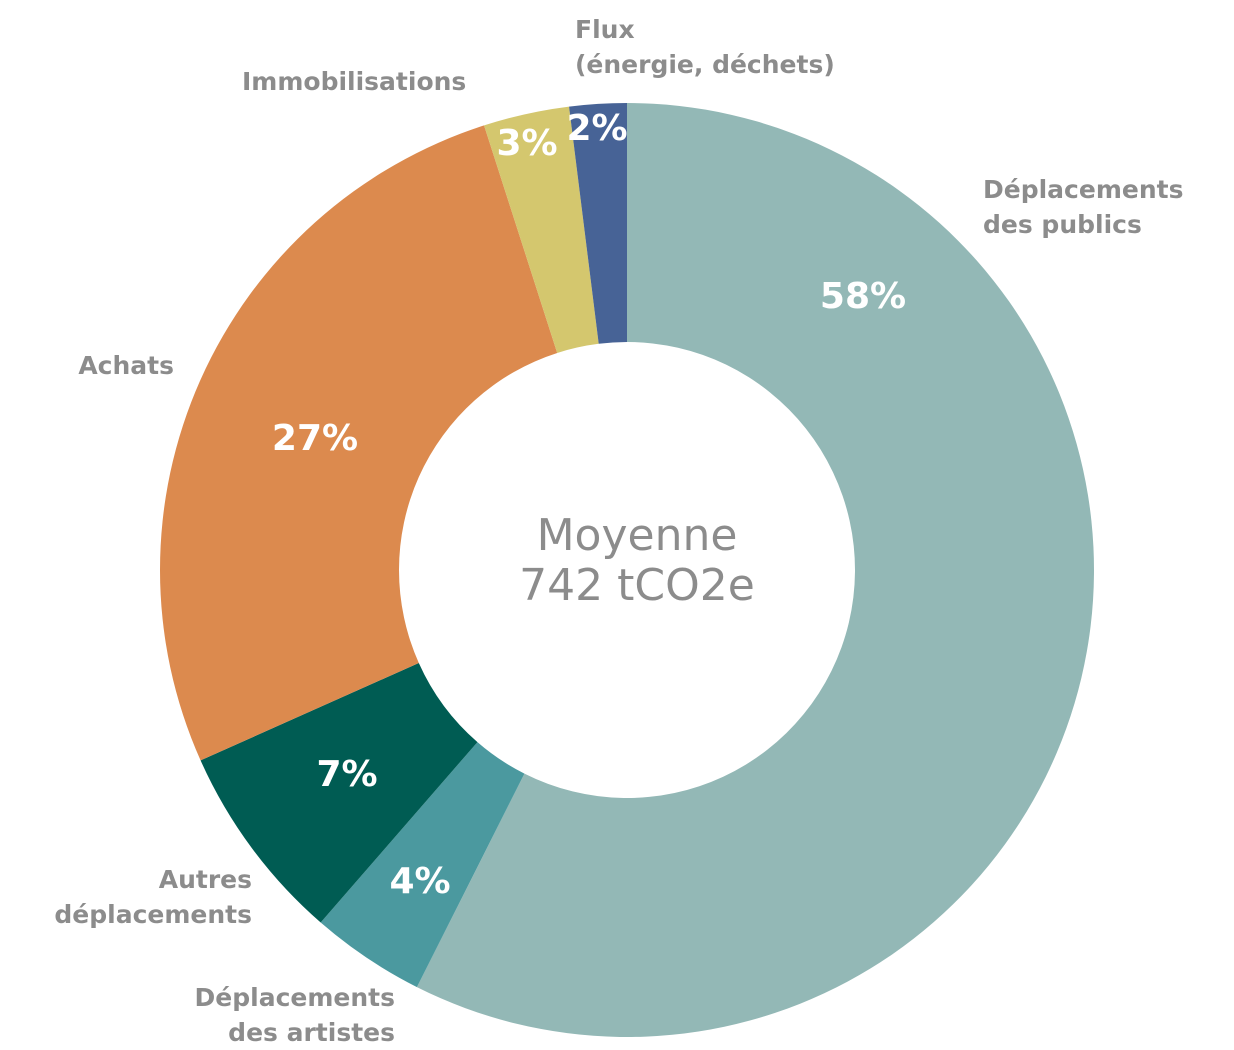 Image resolution: width=1234 pixels, height=1050 pixels. I want to click on value-label: 27%, so click(315, 438).